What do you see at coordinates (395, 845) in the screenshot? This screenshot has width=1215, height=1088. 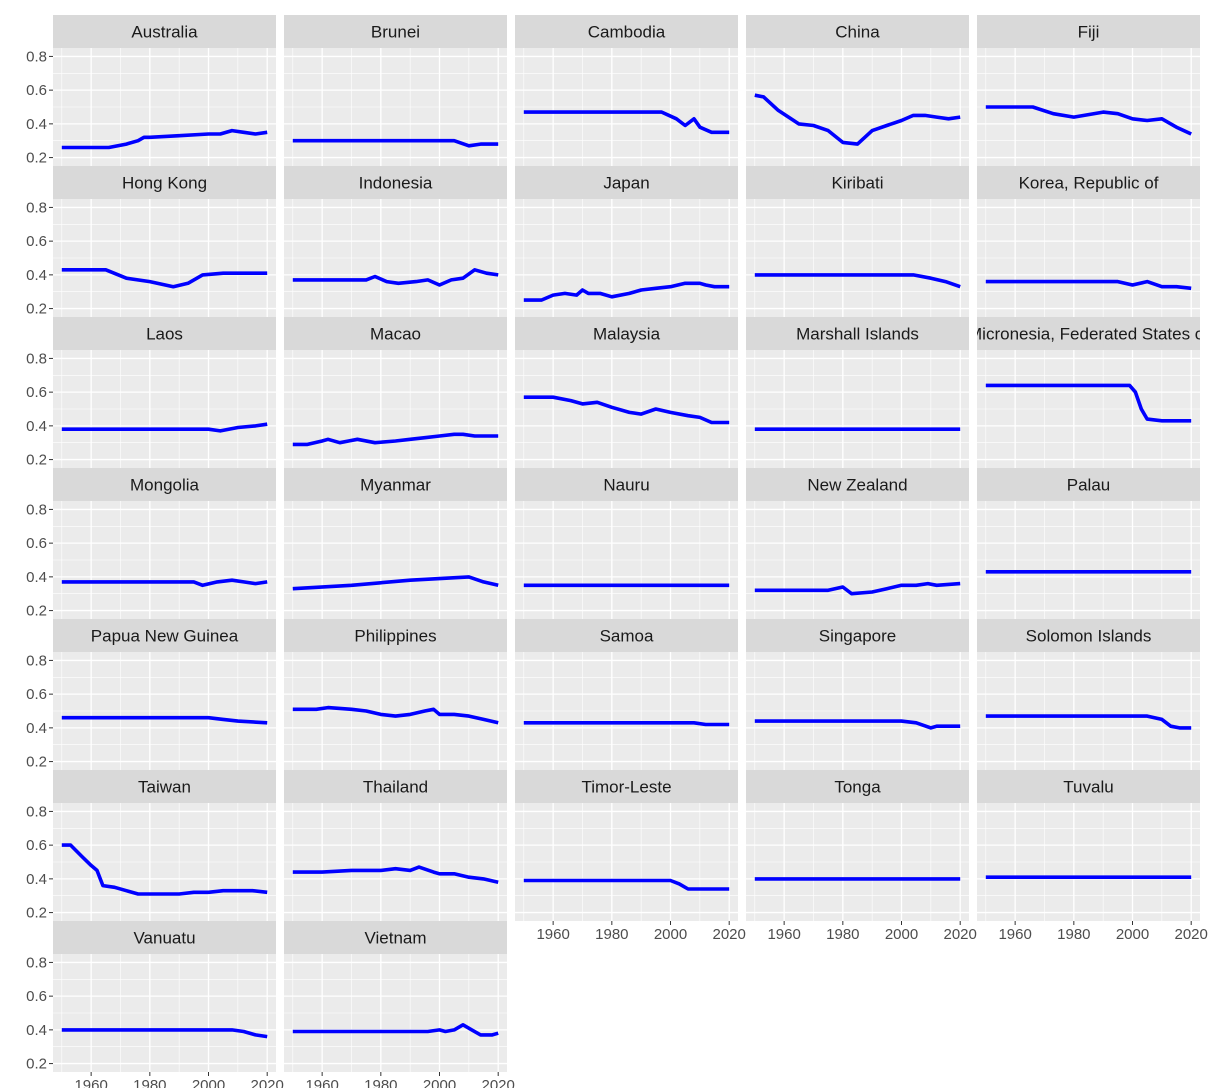 I see `facet-panel-thailand: Thailand` at bounding box center [395, 845].